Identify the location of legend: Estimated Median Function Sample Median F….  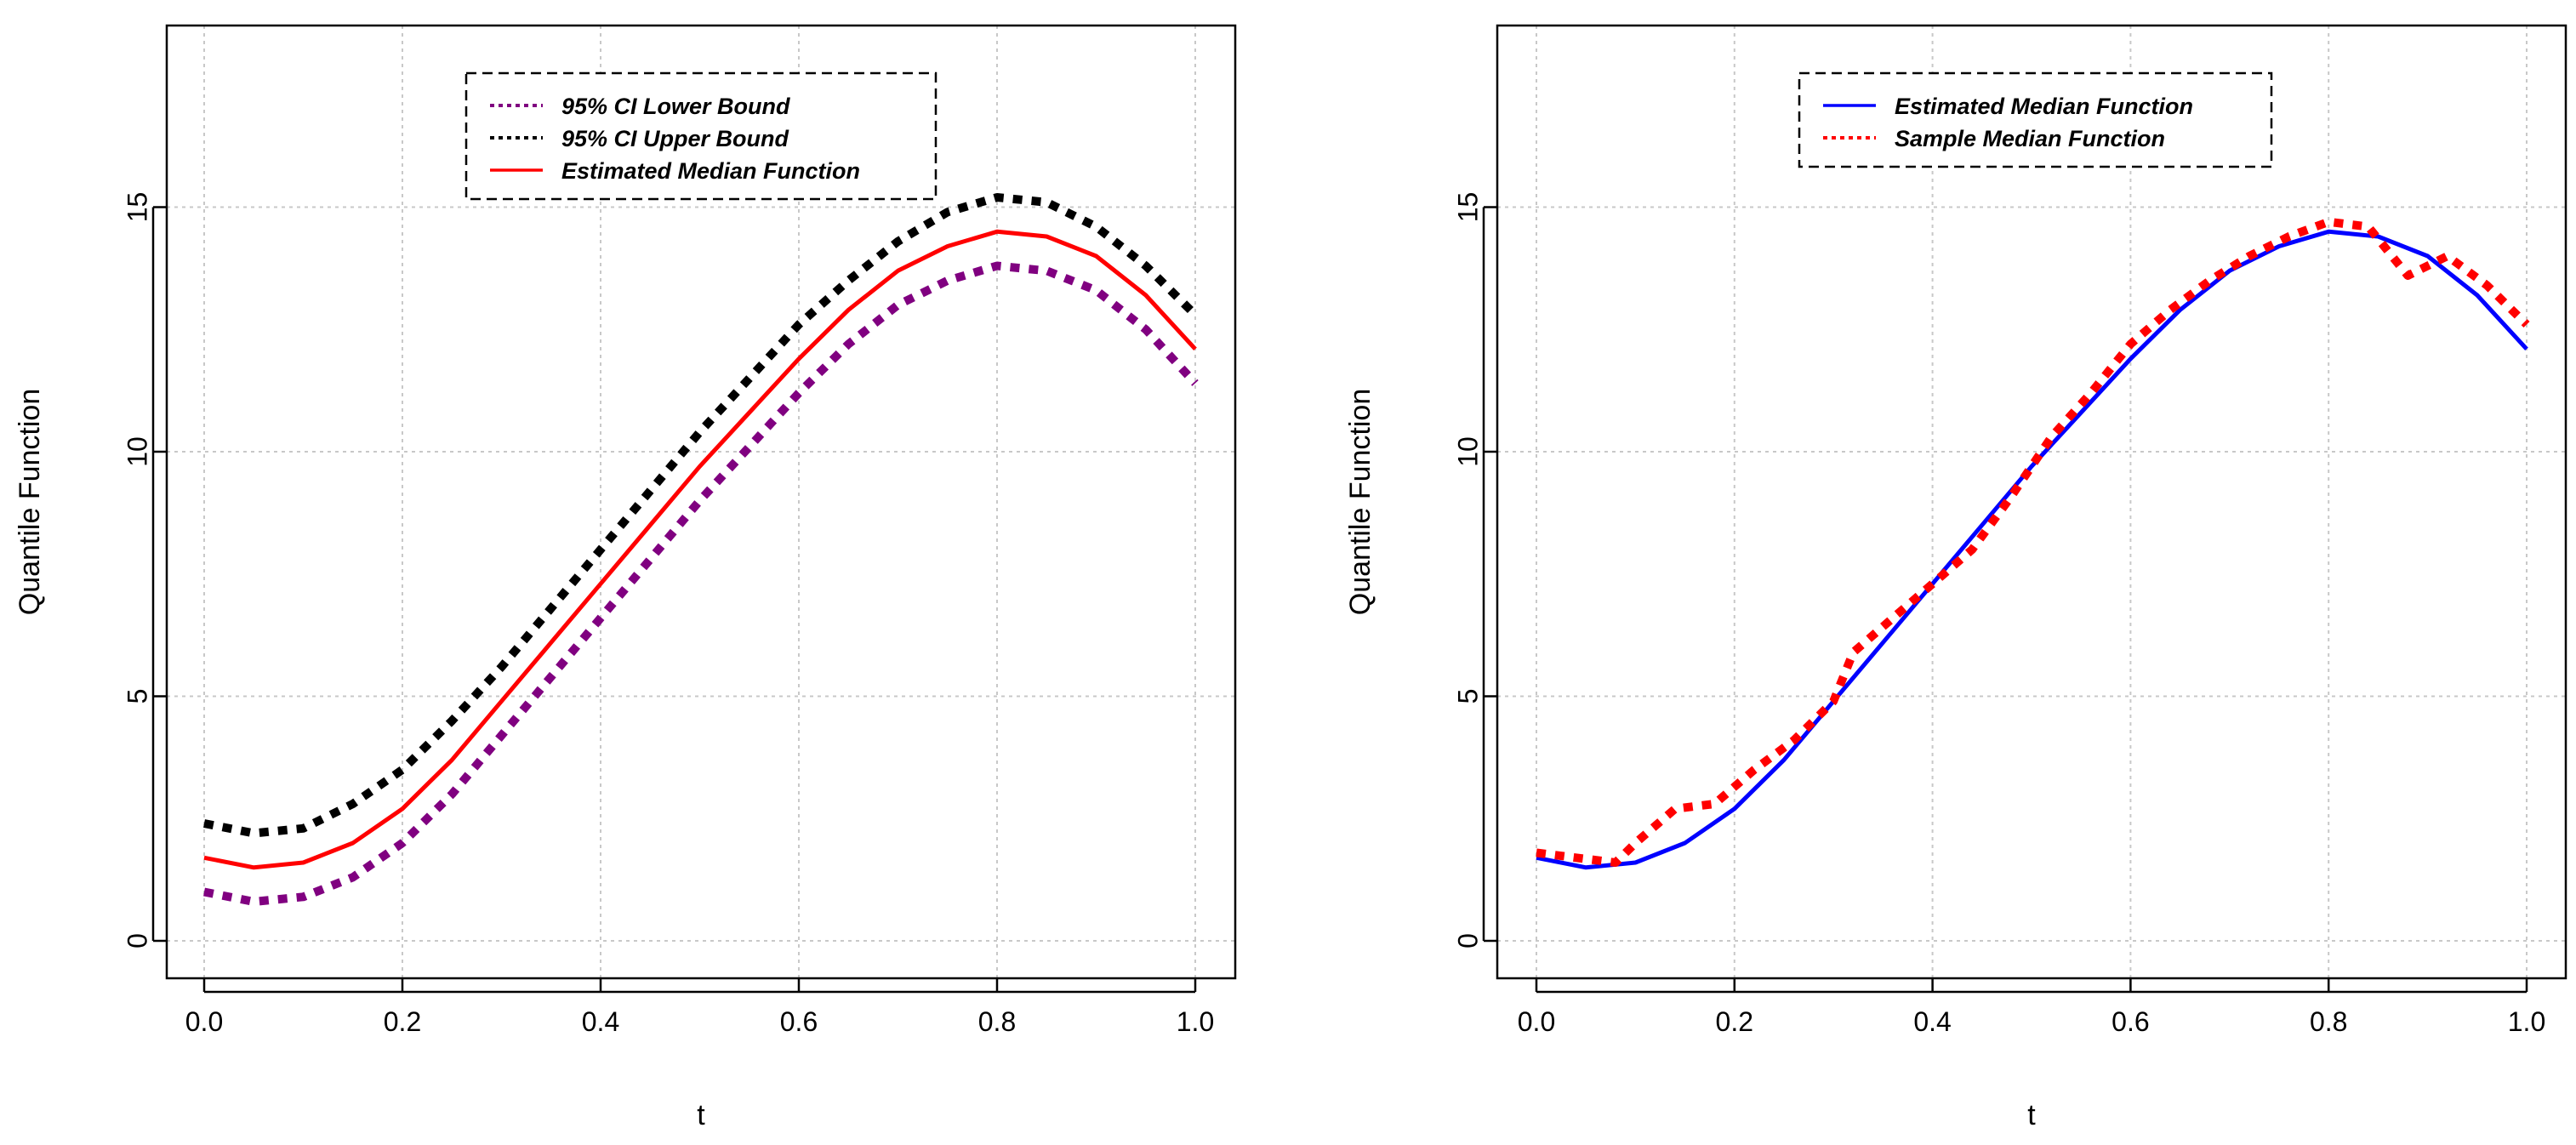
(2036, 119).